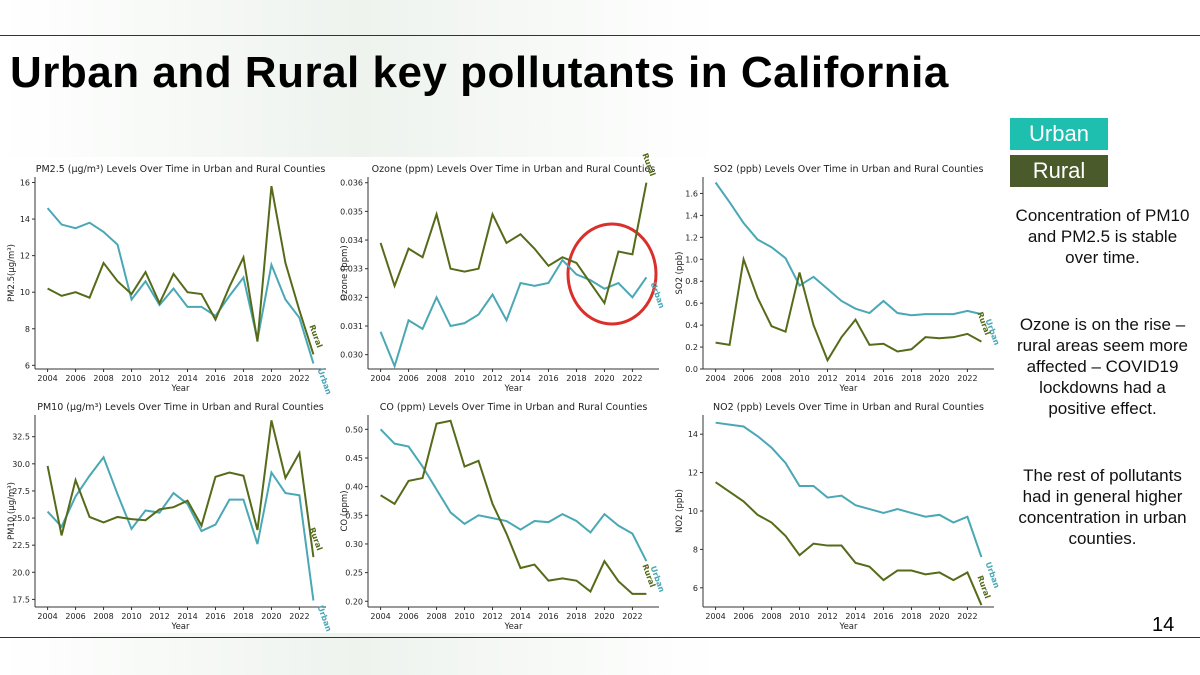  Describe the element at coordinates (600, 35) in the screenshot. I see `top-rule` at that location.